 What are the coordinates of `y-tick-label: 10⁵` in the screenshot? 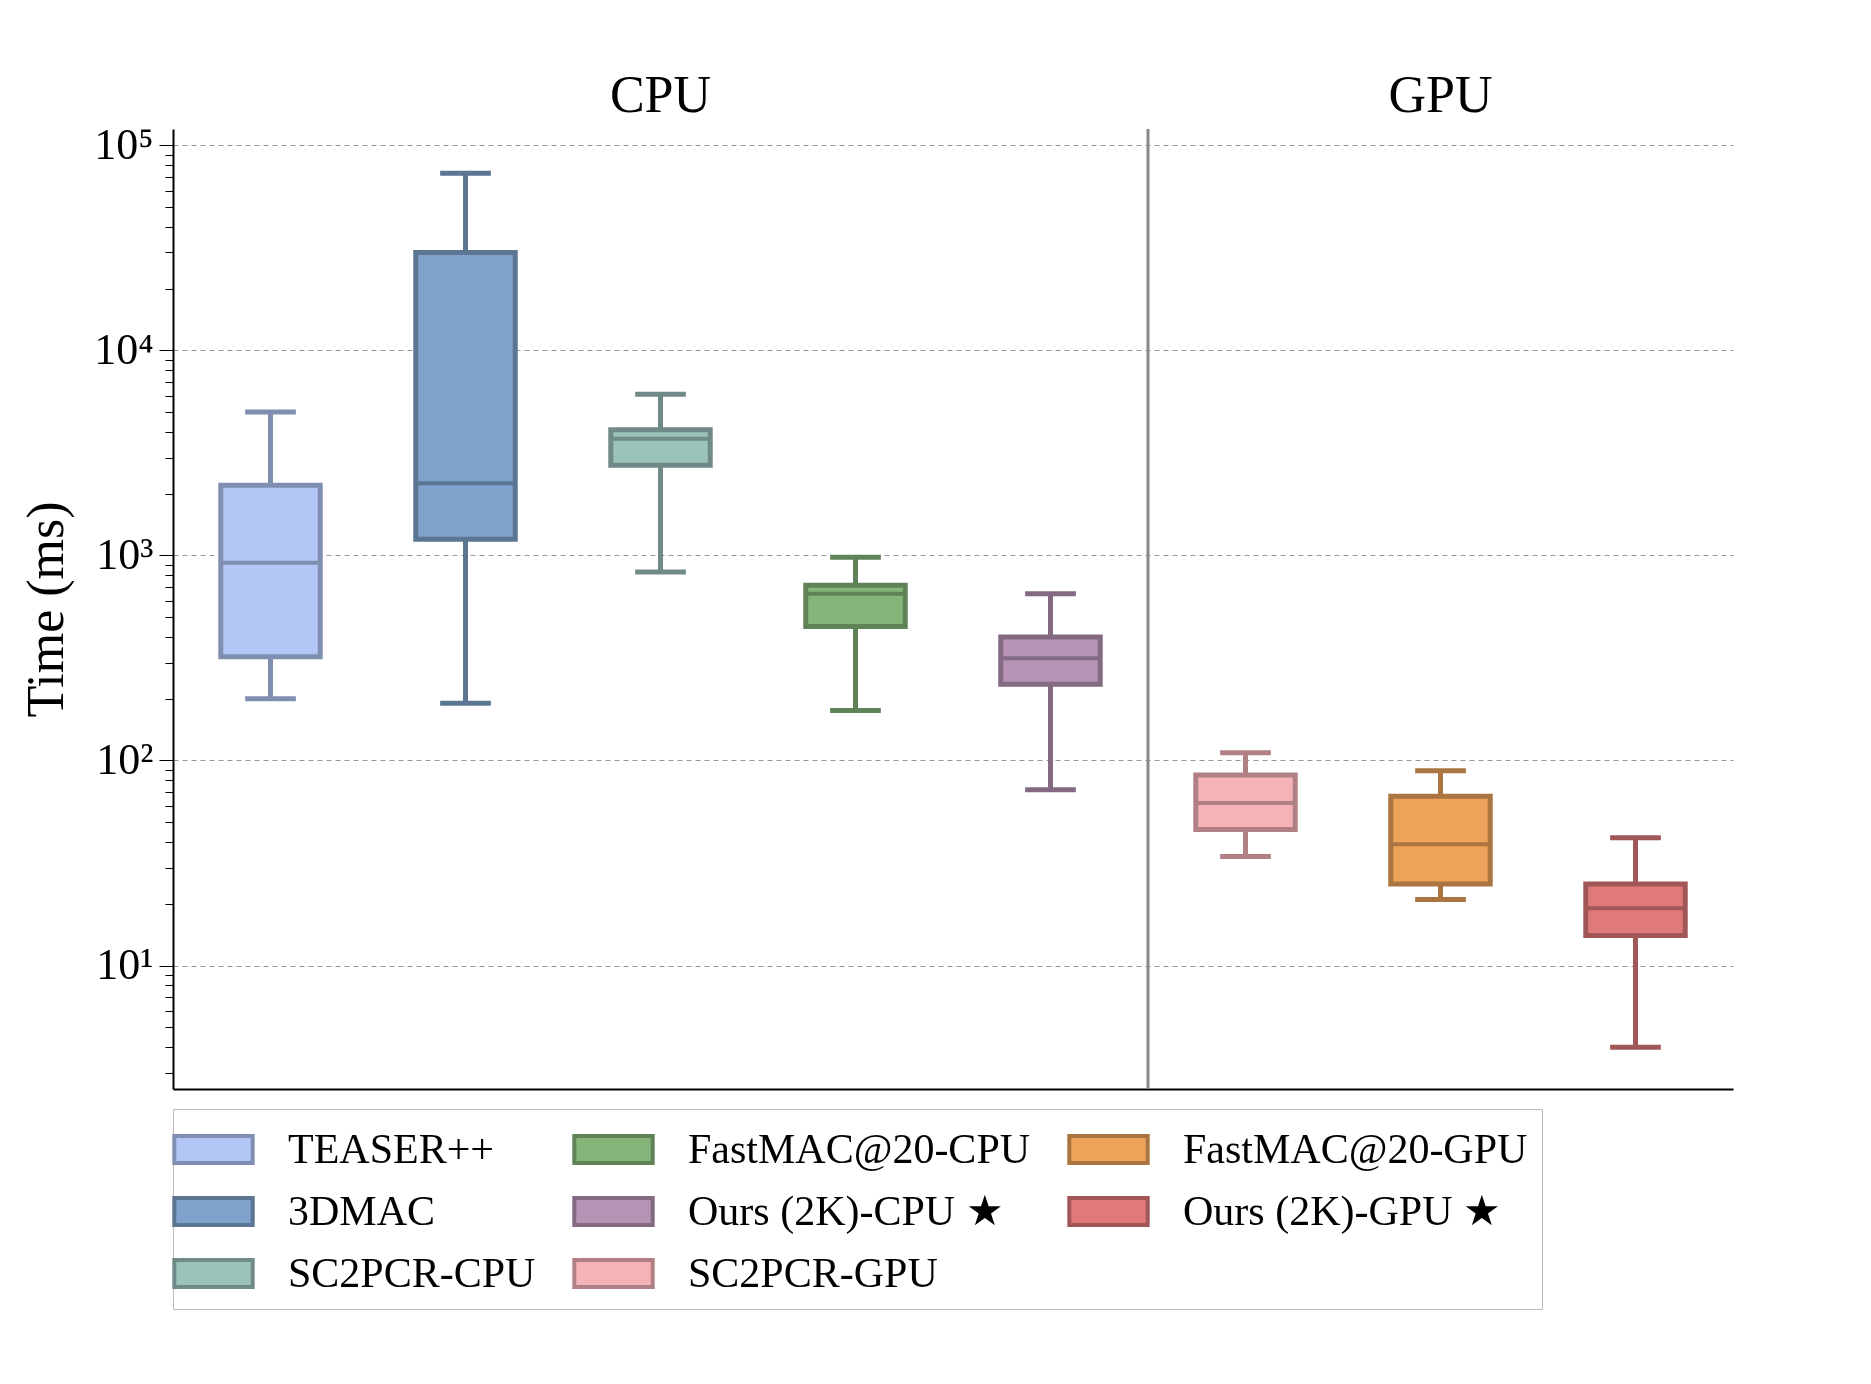 It's located at (124, 144).